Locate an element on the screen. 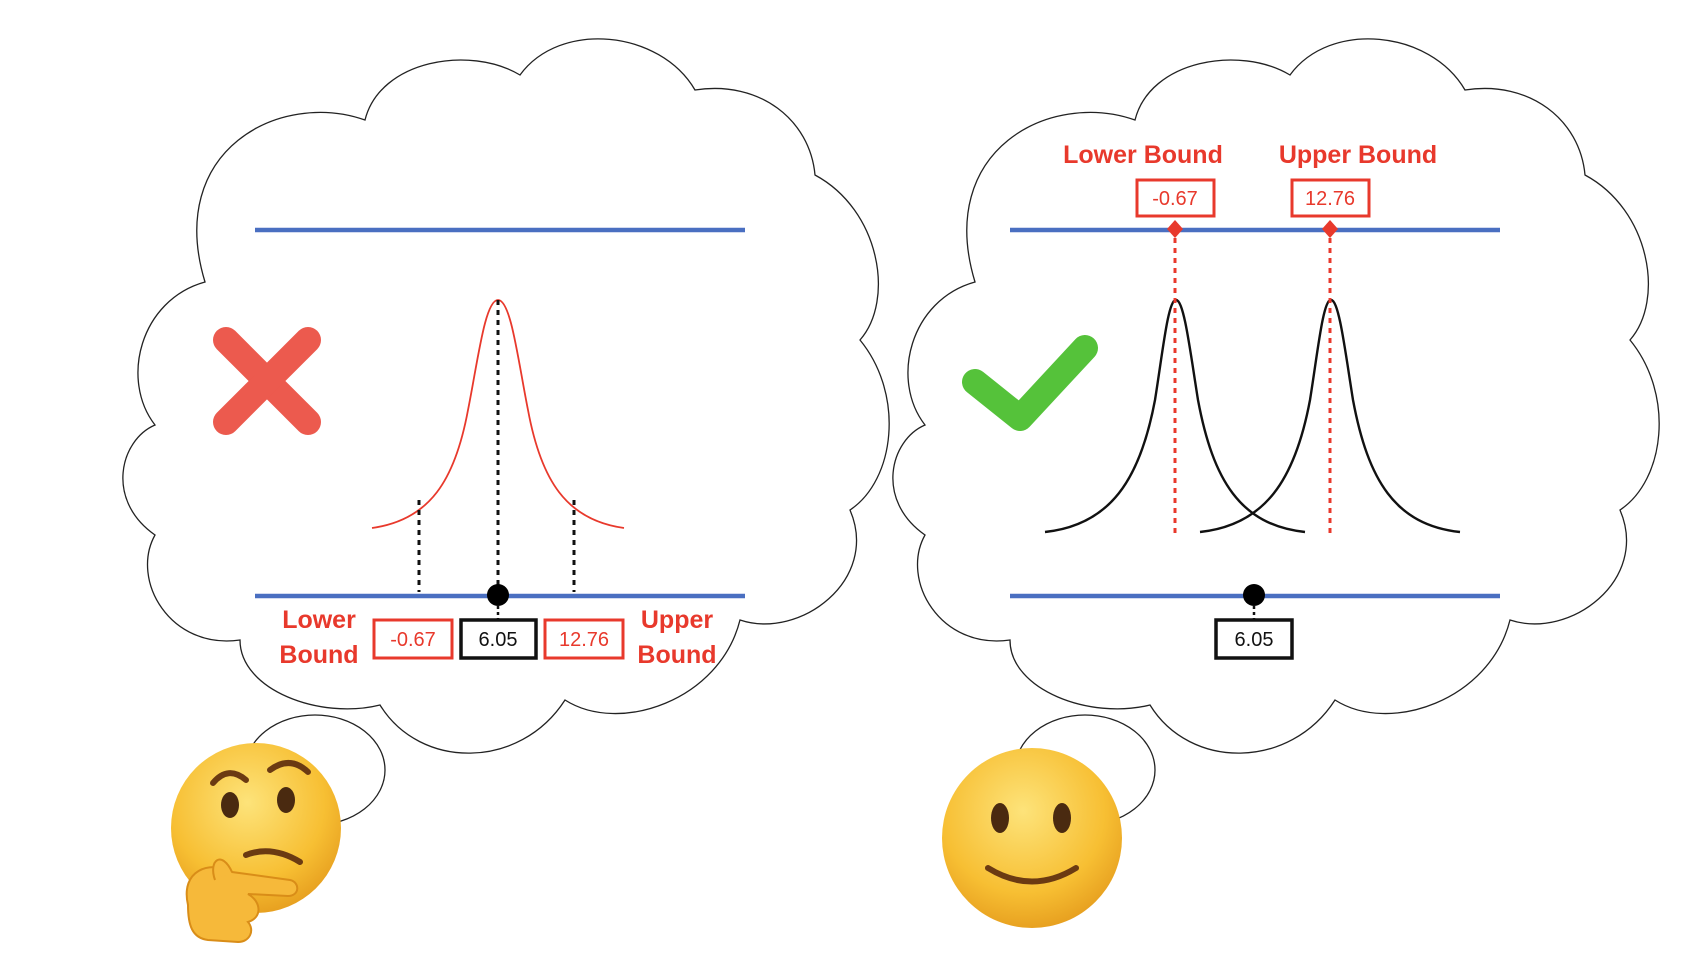 This screenshot has height=960, width=1696. left-upper-value-box is located at coordinates (584, 639).